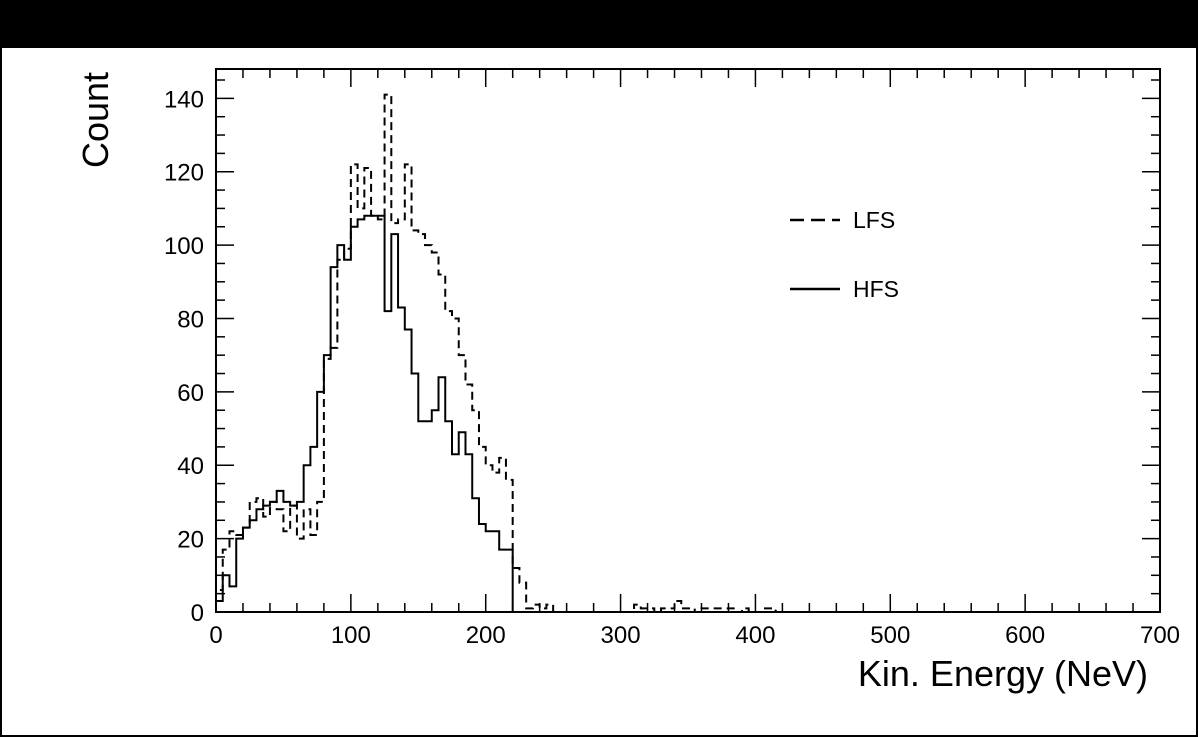  What do you see at coordinates (1003, 673) in the screenshot?
I see `x-axis-title: Kin. Energy (NeV)` at bounding box center [1003, 673].